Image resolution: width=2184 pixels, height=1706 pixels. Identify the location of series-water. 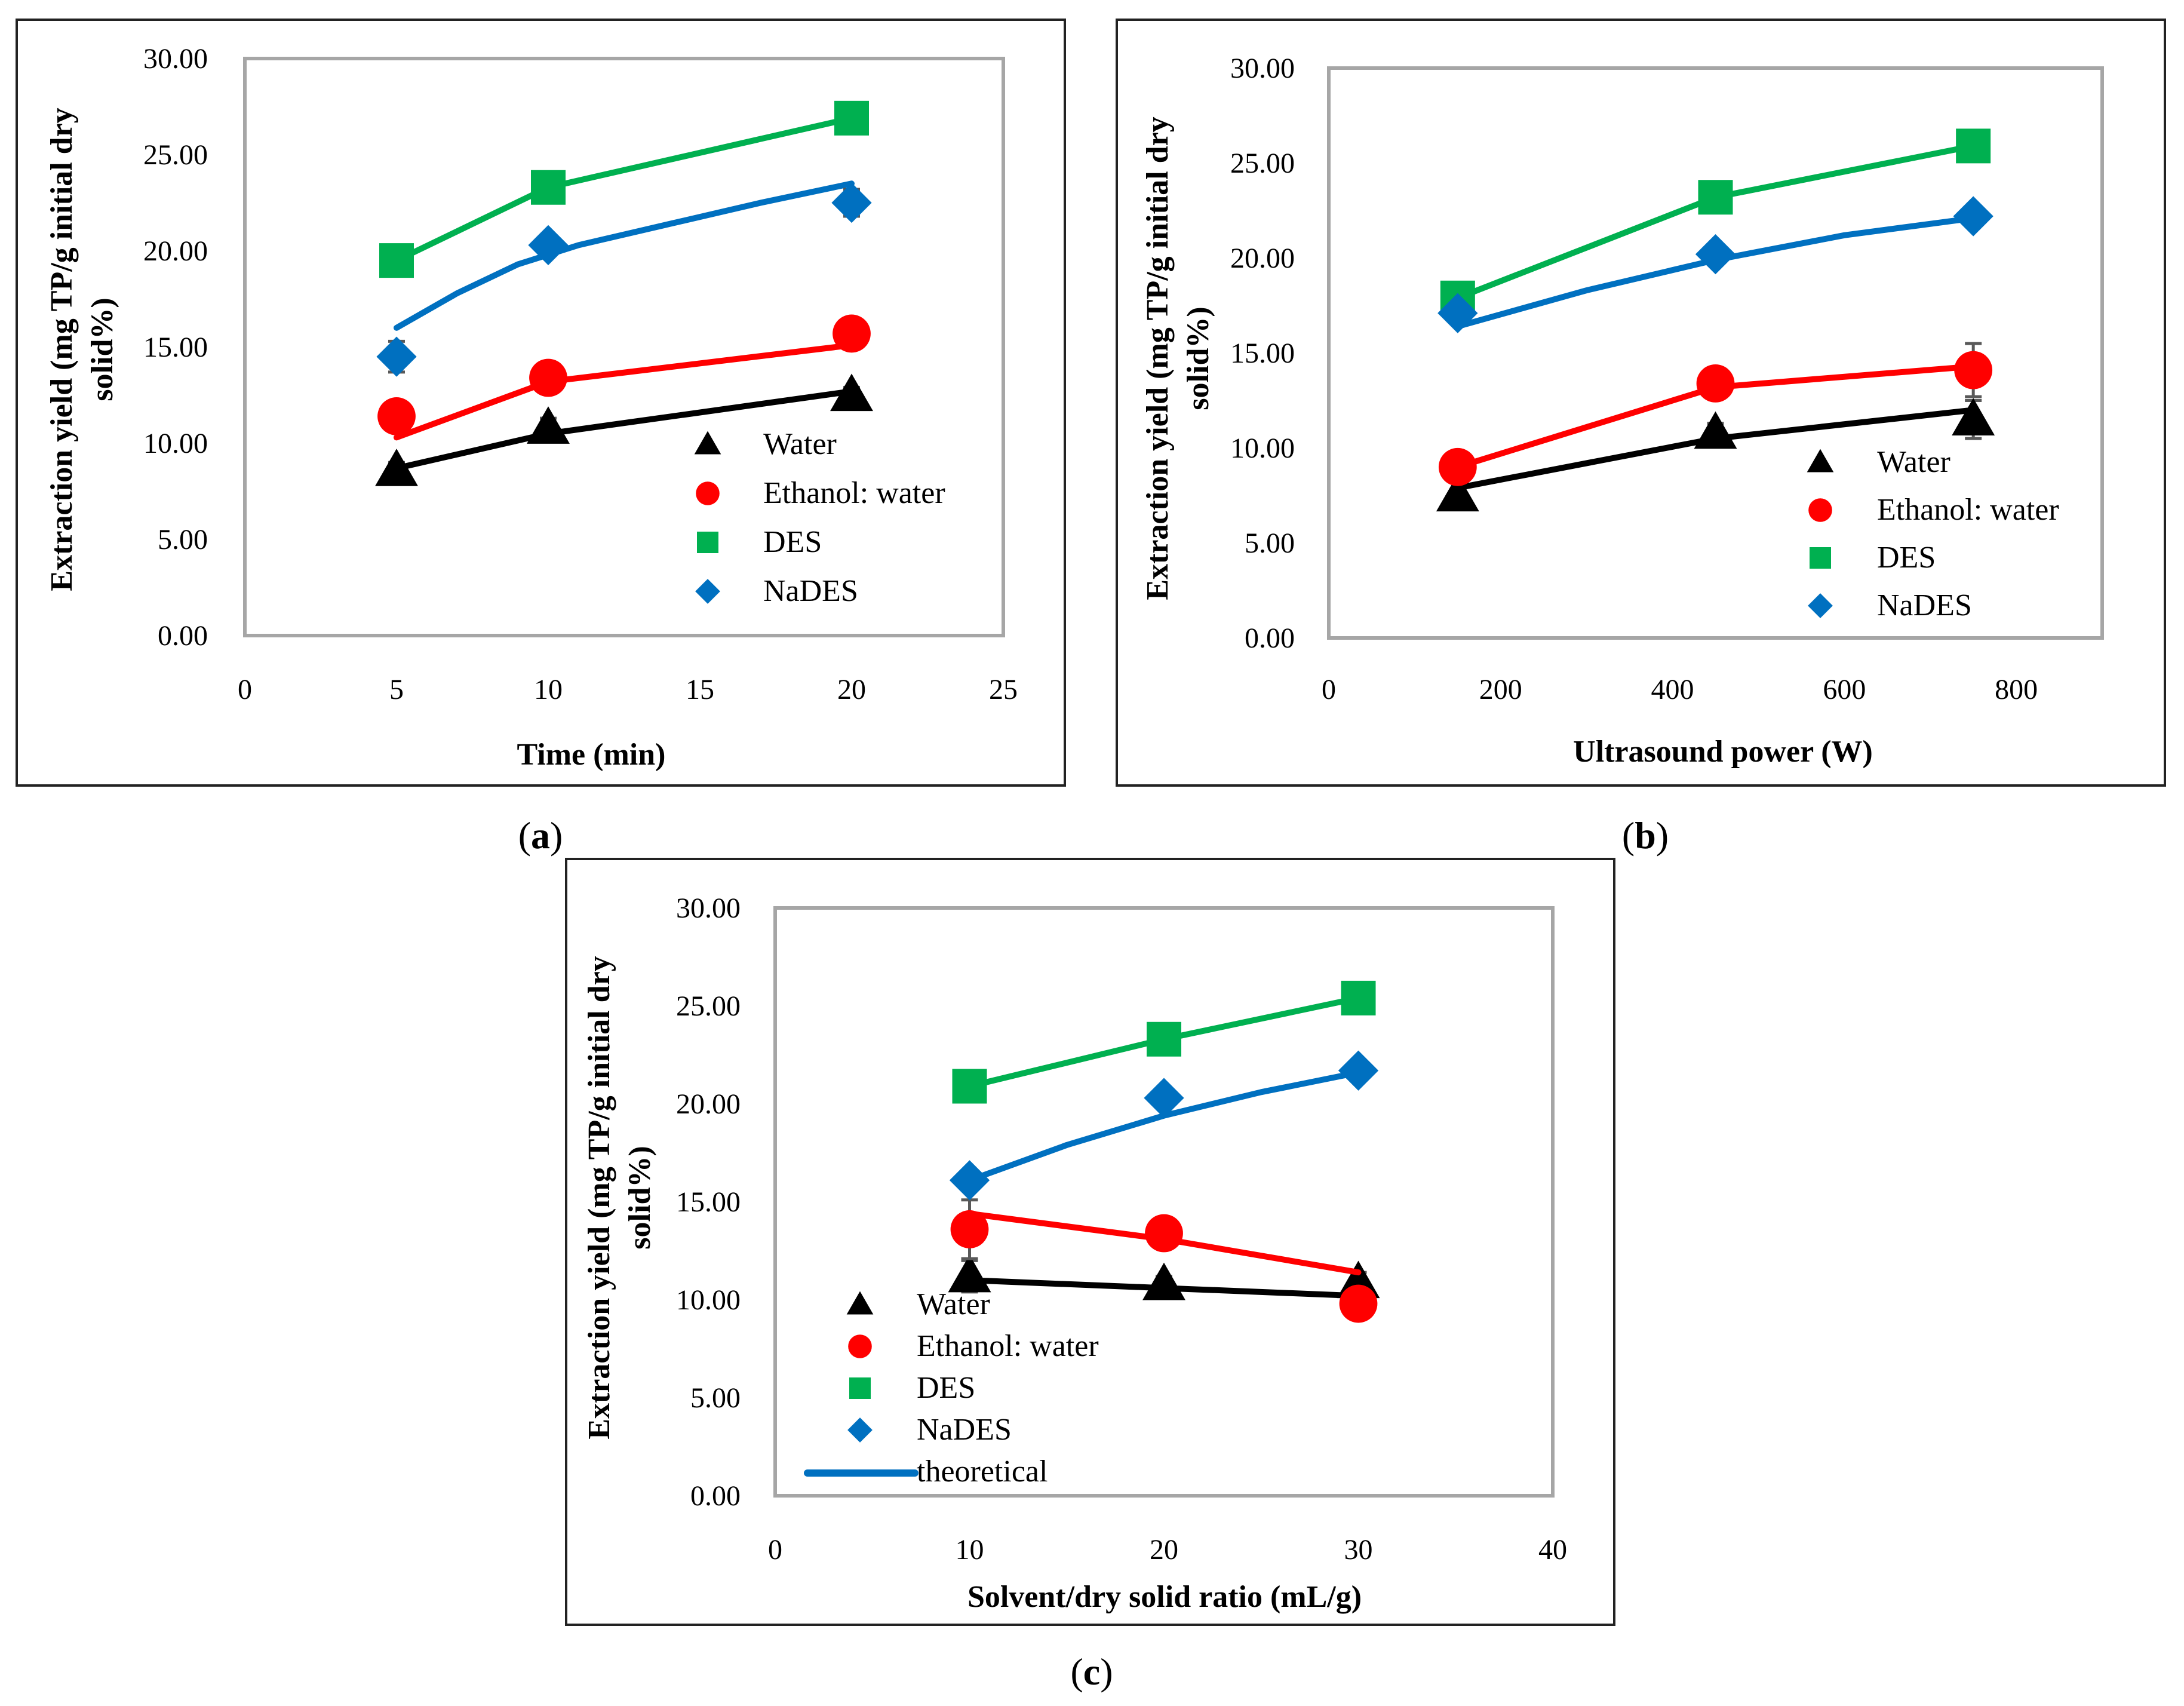
(1715, 455).